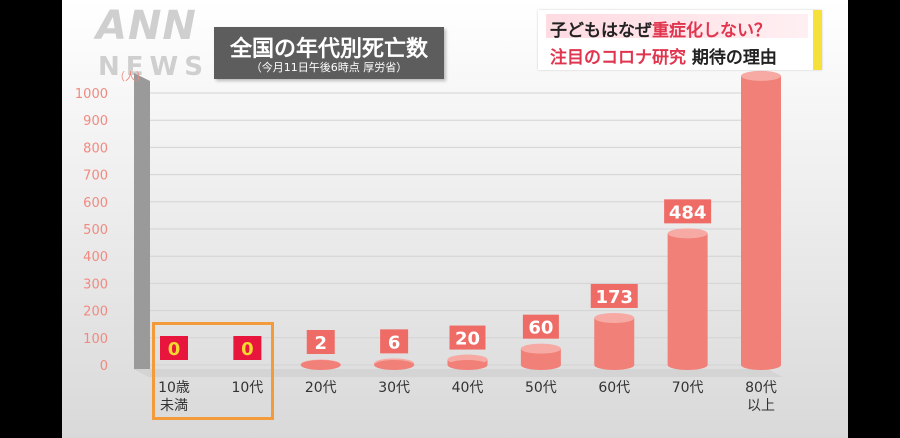  Describe the element at coordinates (458, 373) in the screenshot. I see `chart-floor` at that location.